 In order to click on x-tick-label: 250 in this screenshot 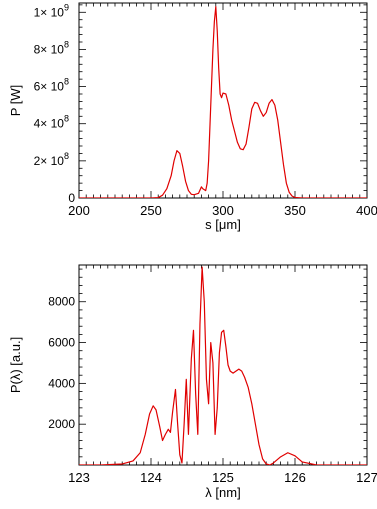, I will do `click(151, 210)`.